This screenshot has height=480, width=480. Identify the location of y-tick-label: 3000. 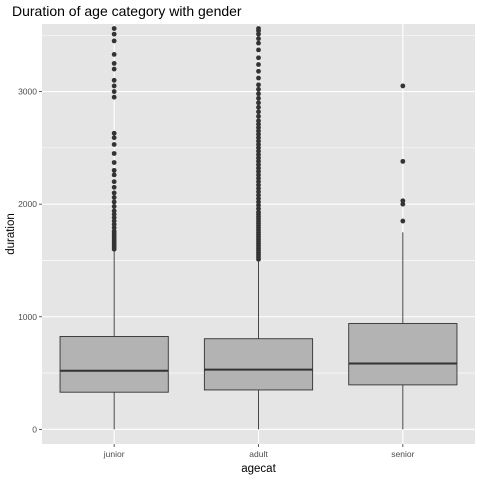
(27, 92).